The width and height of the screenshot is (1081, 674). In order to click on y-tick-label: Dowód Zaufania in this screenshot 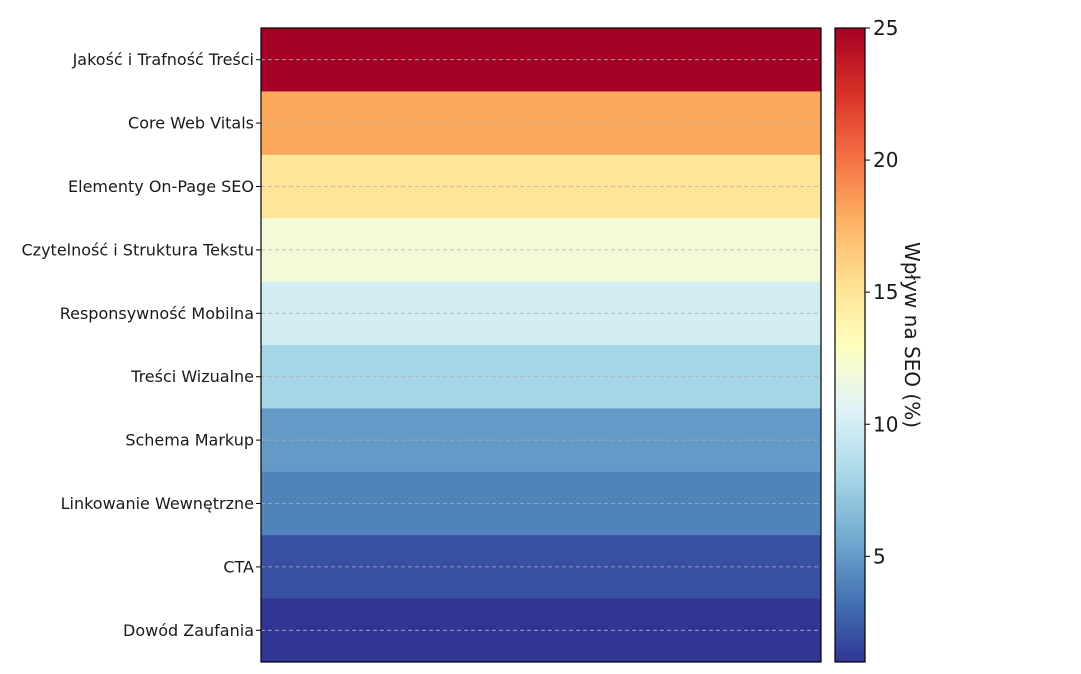, I will do `click(188, 630)`.